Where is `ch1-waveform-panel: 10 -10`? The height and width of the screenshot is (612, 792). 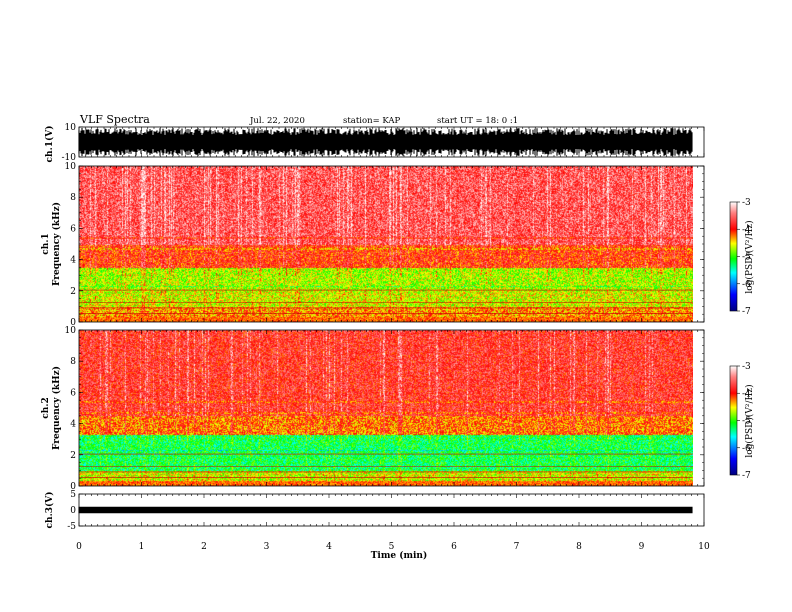 ch1-waveform-panel: 10 -10 is located at coordinates (383, 143).